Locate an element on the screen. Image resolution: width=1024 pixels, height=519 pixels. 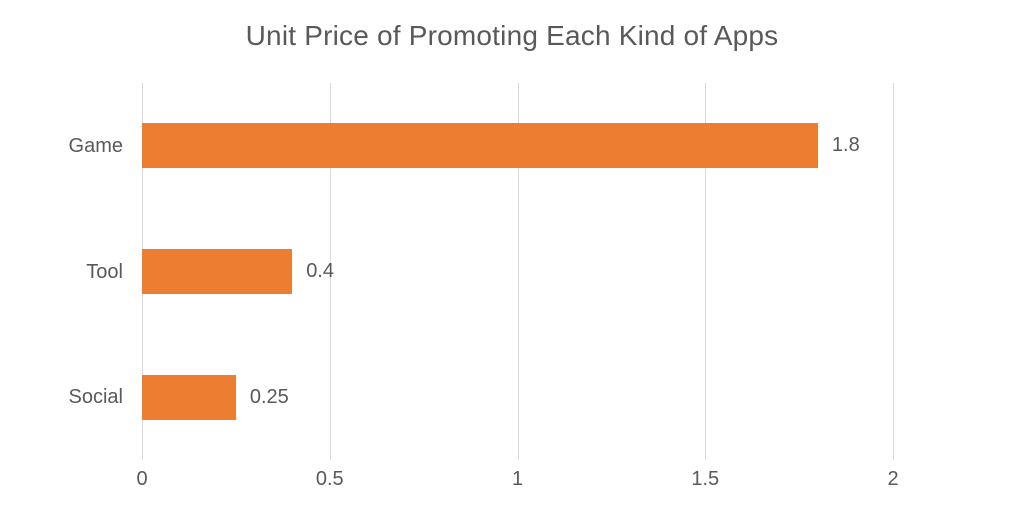
bar-social is located at coordinates (189, 397).